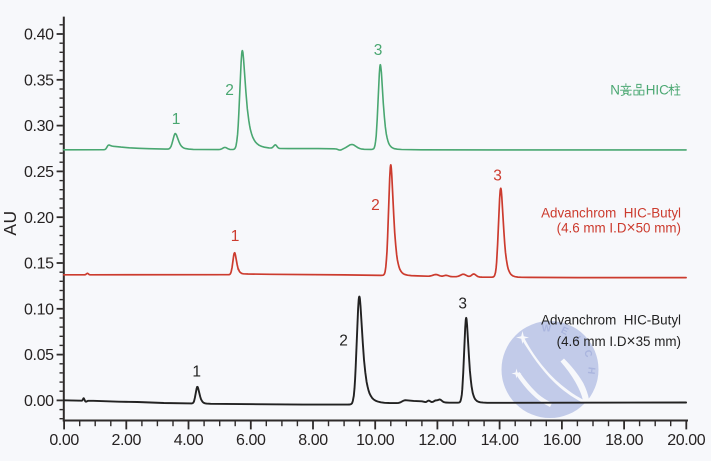  What do you see at coordinates (657, 89) in the screenshot?
I see `svg-text: HIC` at bounding box center [657, 89].